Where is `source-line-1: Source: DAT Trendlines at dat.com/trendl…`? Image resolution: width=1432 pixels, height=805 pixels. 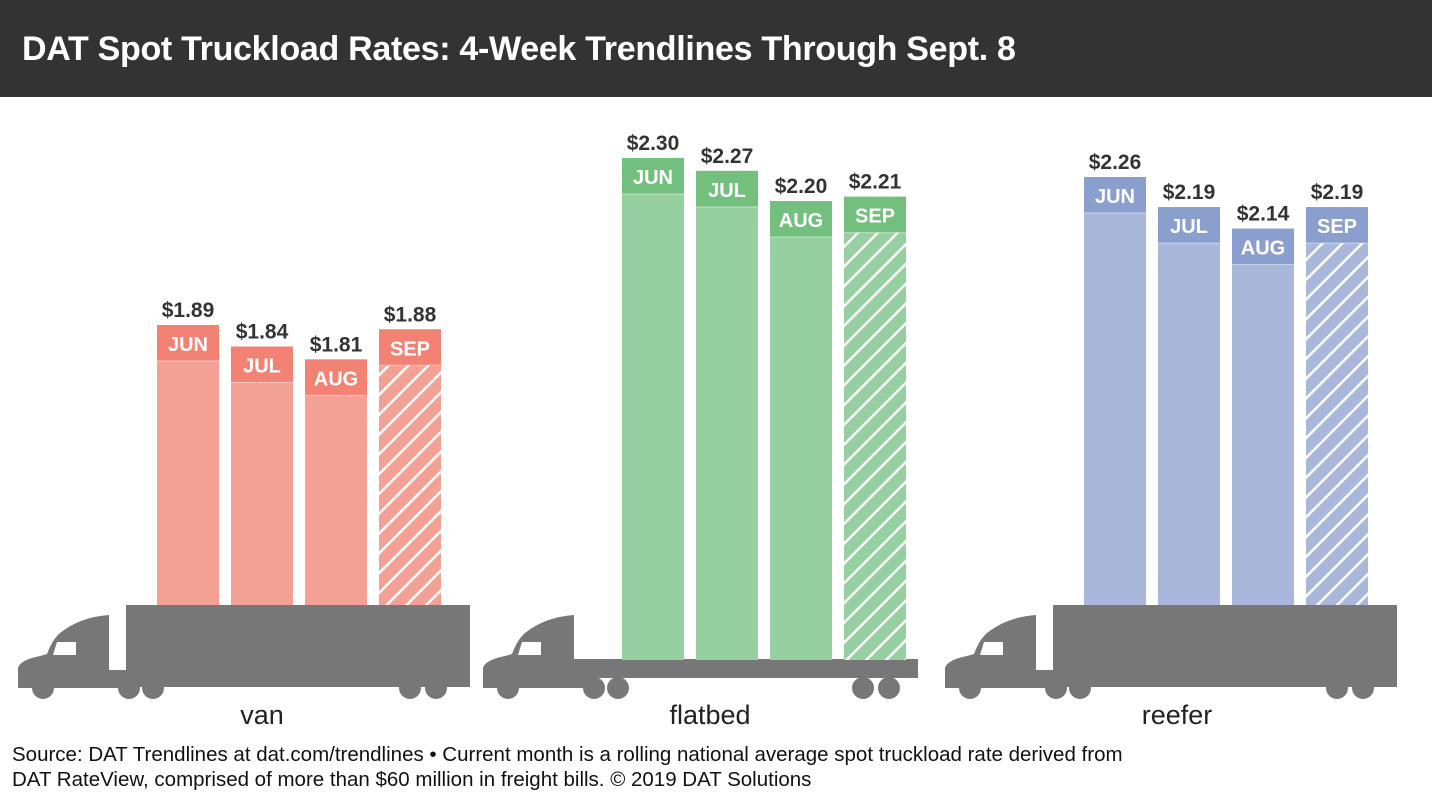
source-line-1: Source: DAT Trendlines at dat.com/trendl… is located at coordinates (567, 754).